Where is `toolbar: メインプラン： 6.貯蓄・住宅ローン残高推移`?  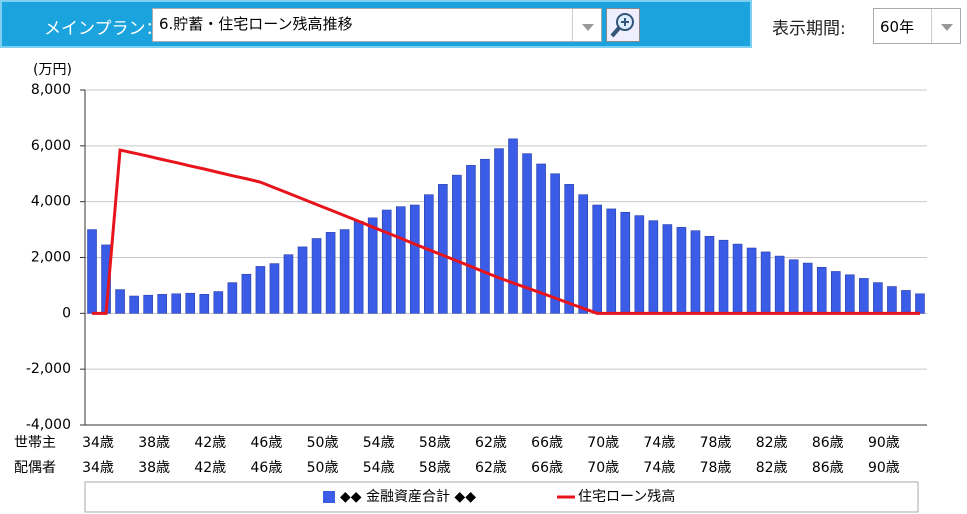
toolbar: メインプラン： 6.貯蓄・住宅ローン残高推移 is located at coordinates (376, 24).